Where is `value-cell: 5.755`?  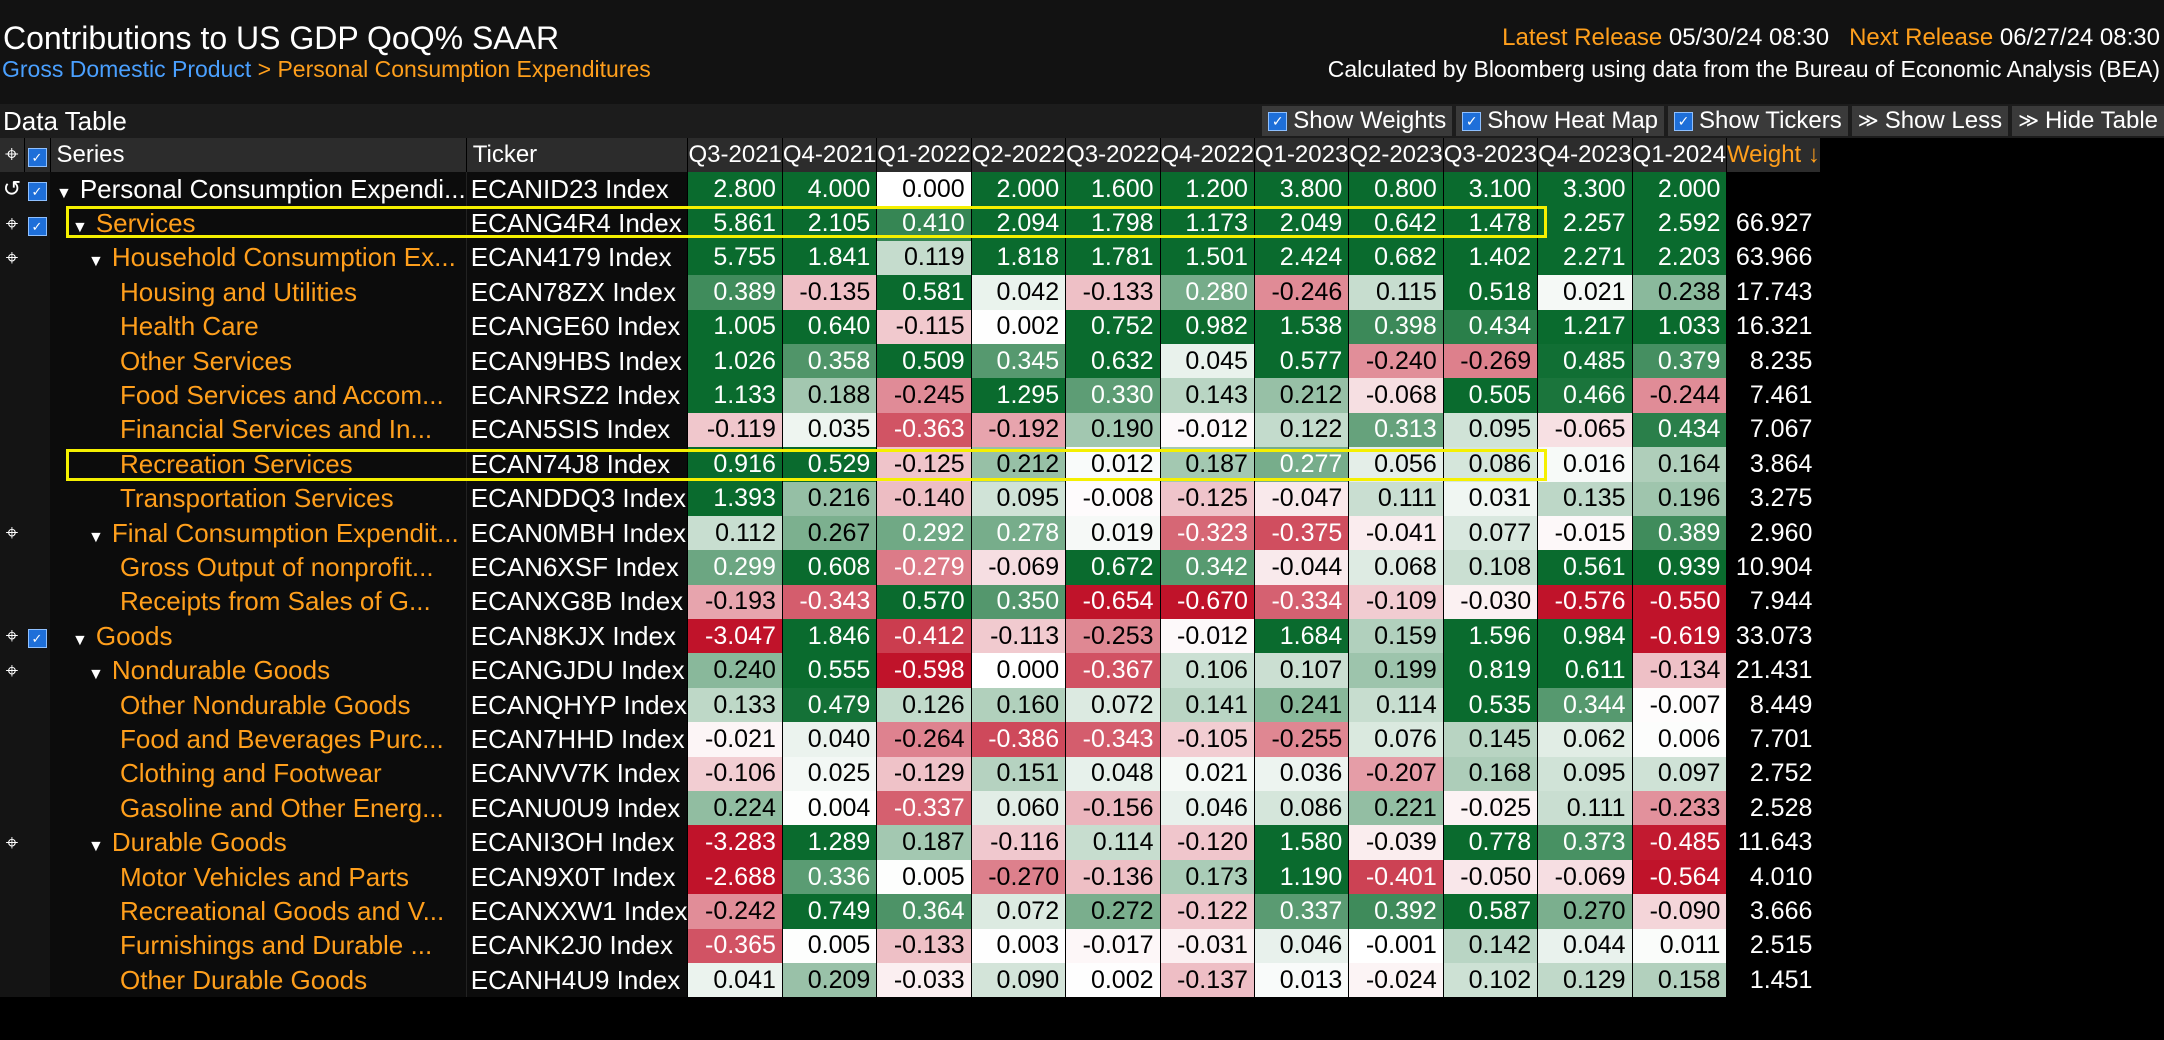
value-cell: 5.755 is located at coordinates (735, 258).